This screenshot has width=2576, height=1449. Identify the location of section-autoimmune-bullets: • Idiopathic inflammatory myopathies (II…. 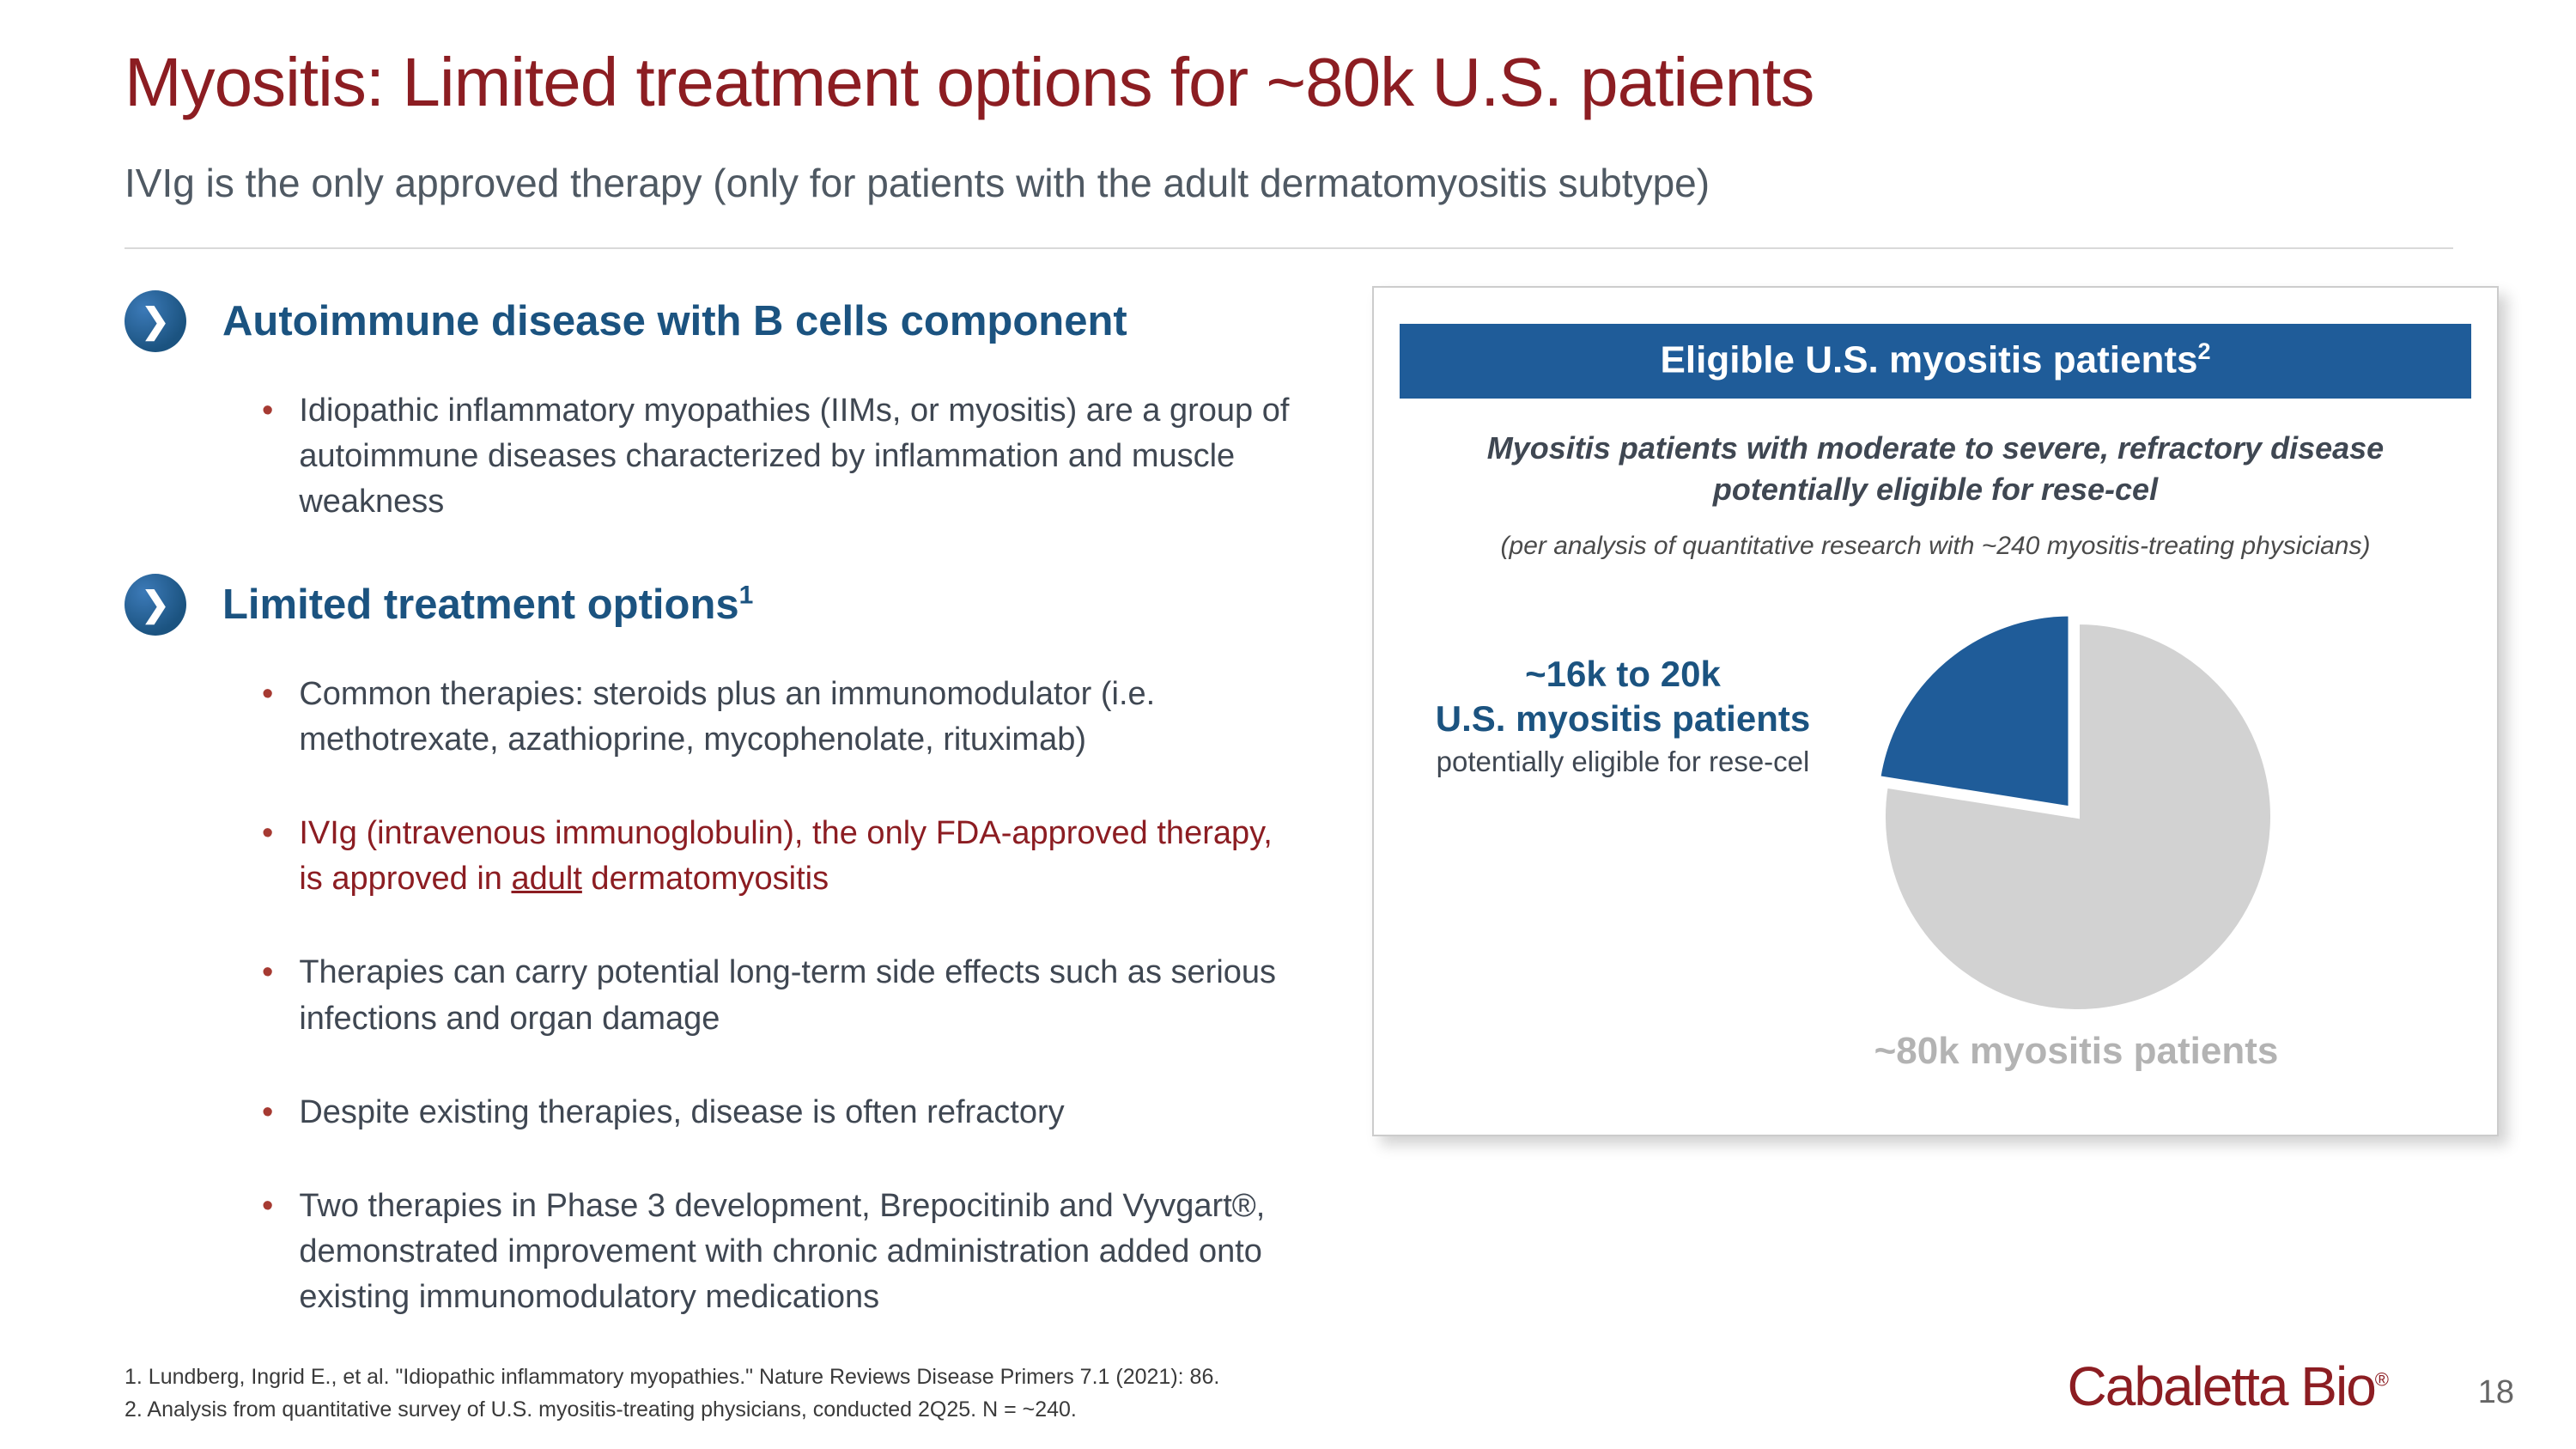
(781, 457).